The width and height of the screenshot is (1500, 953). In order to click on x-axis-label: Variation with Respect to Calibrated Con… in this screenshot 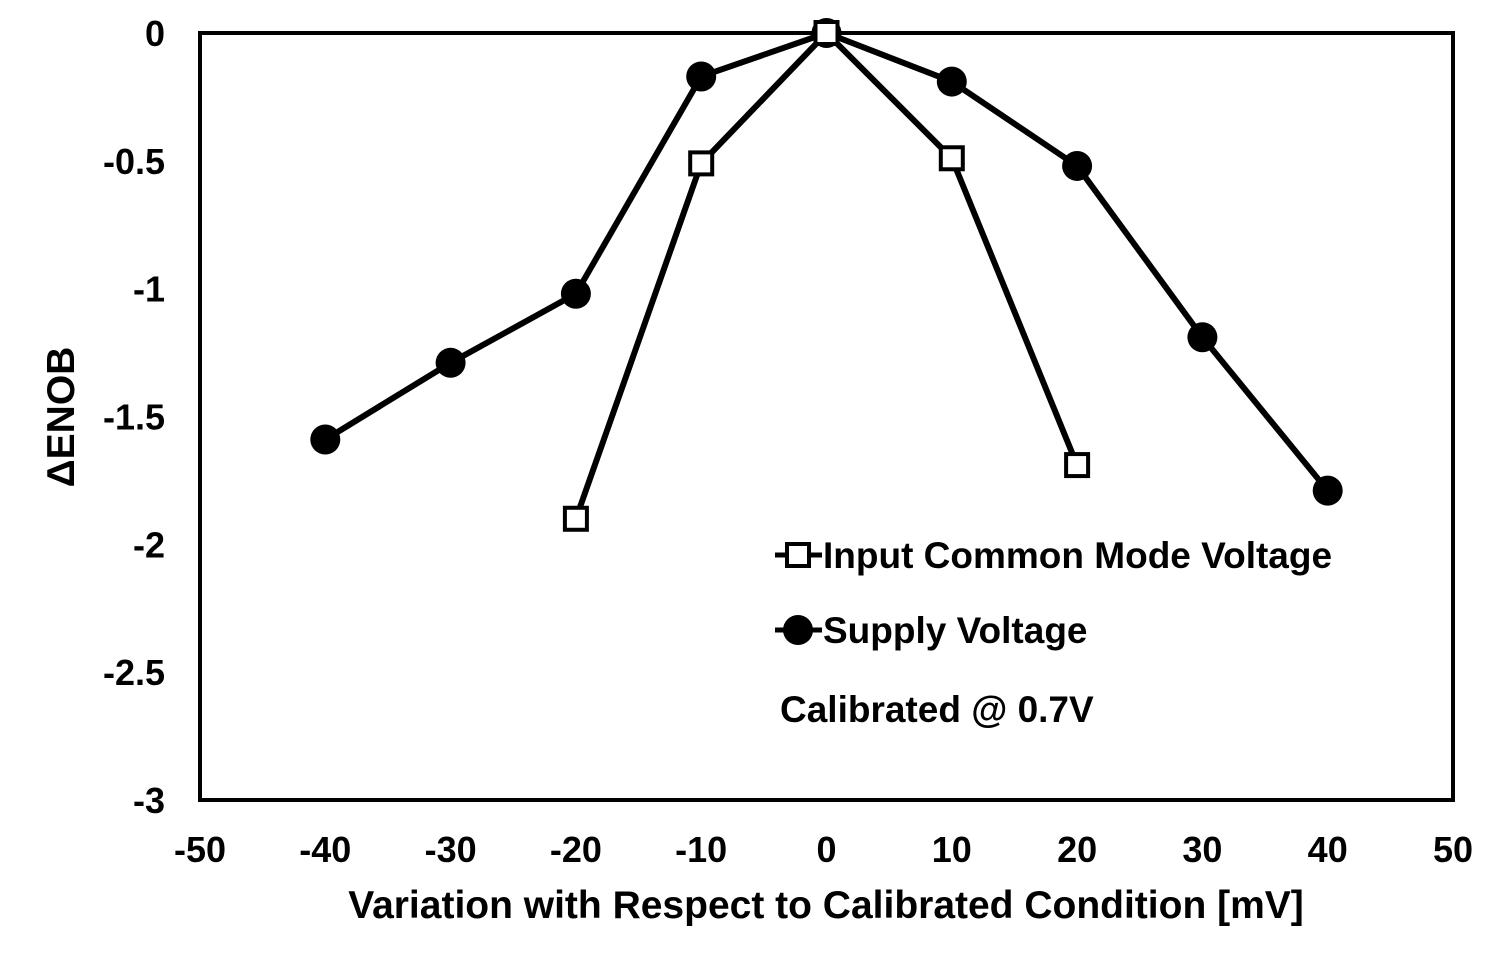, I will do `click(826, 905)`.